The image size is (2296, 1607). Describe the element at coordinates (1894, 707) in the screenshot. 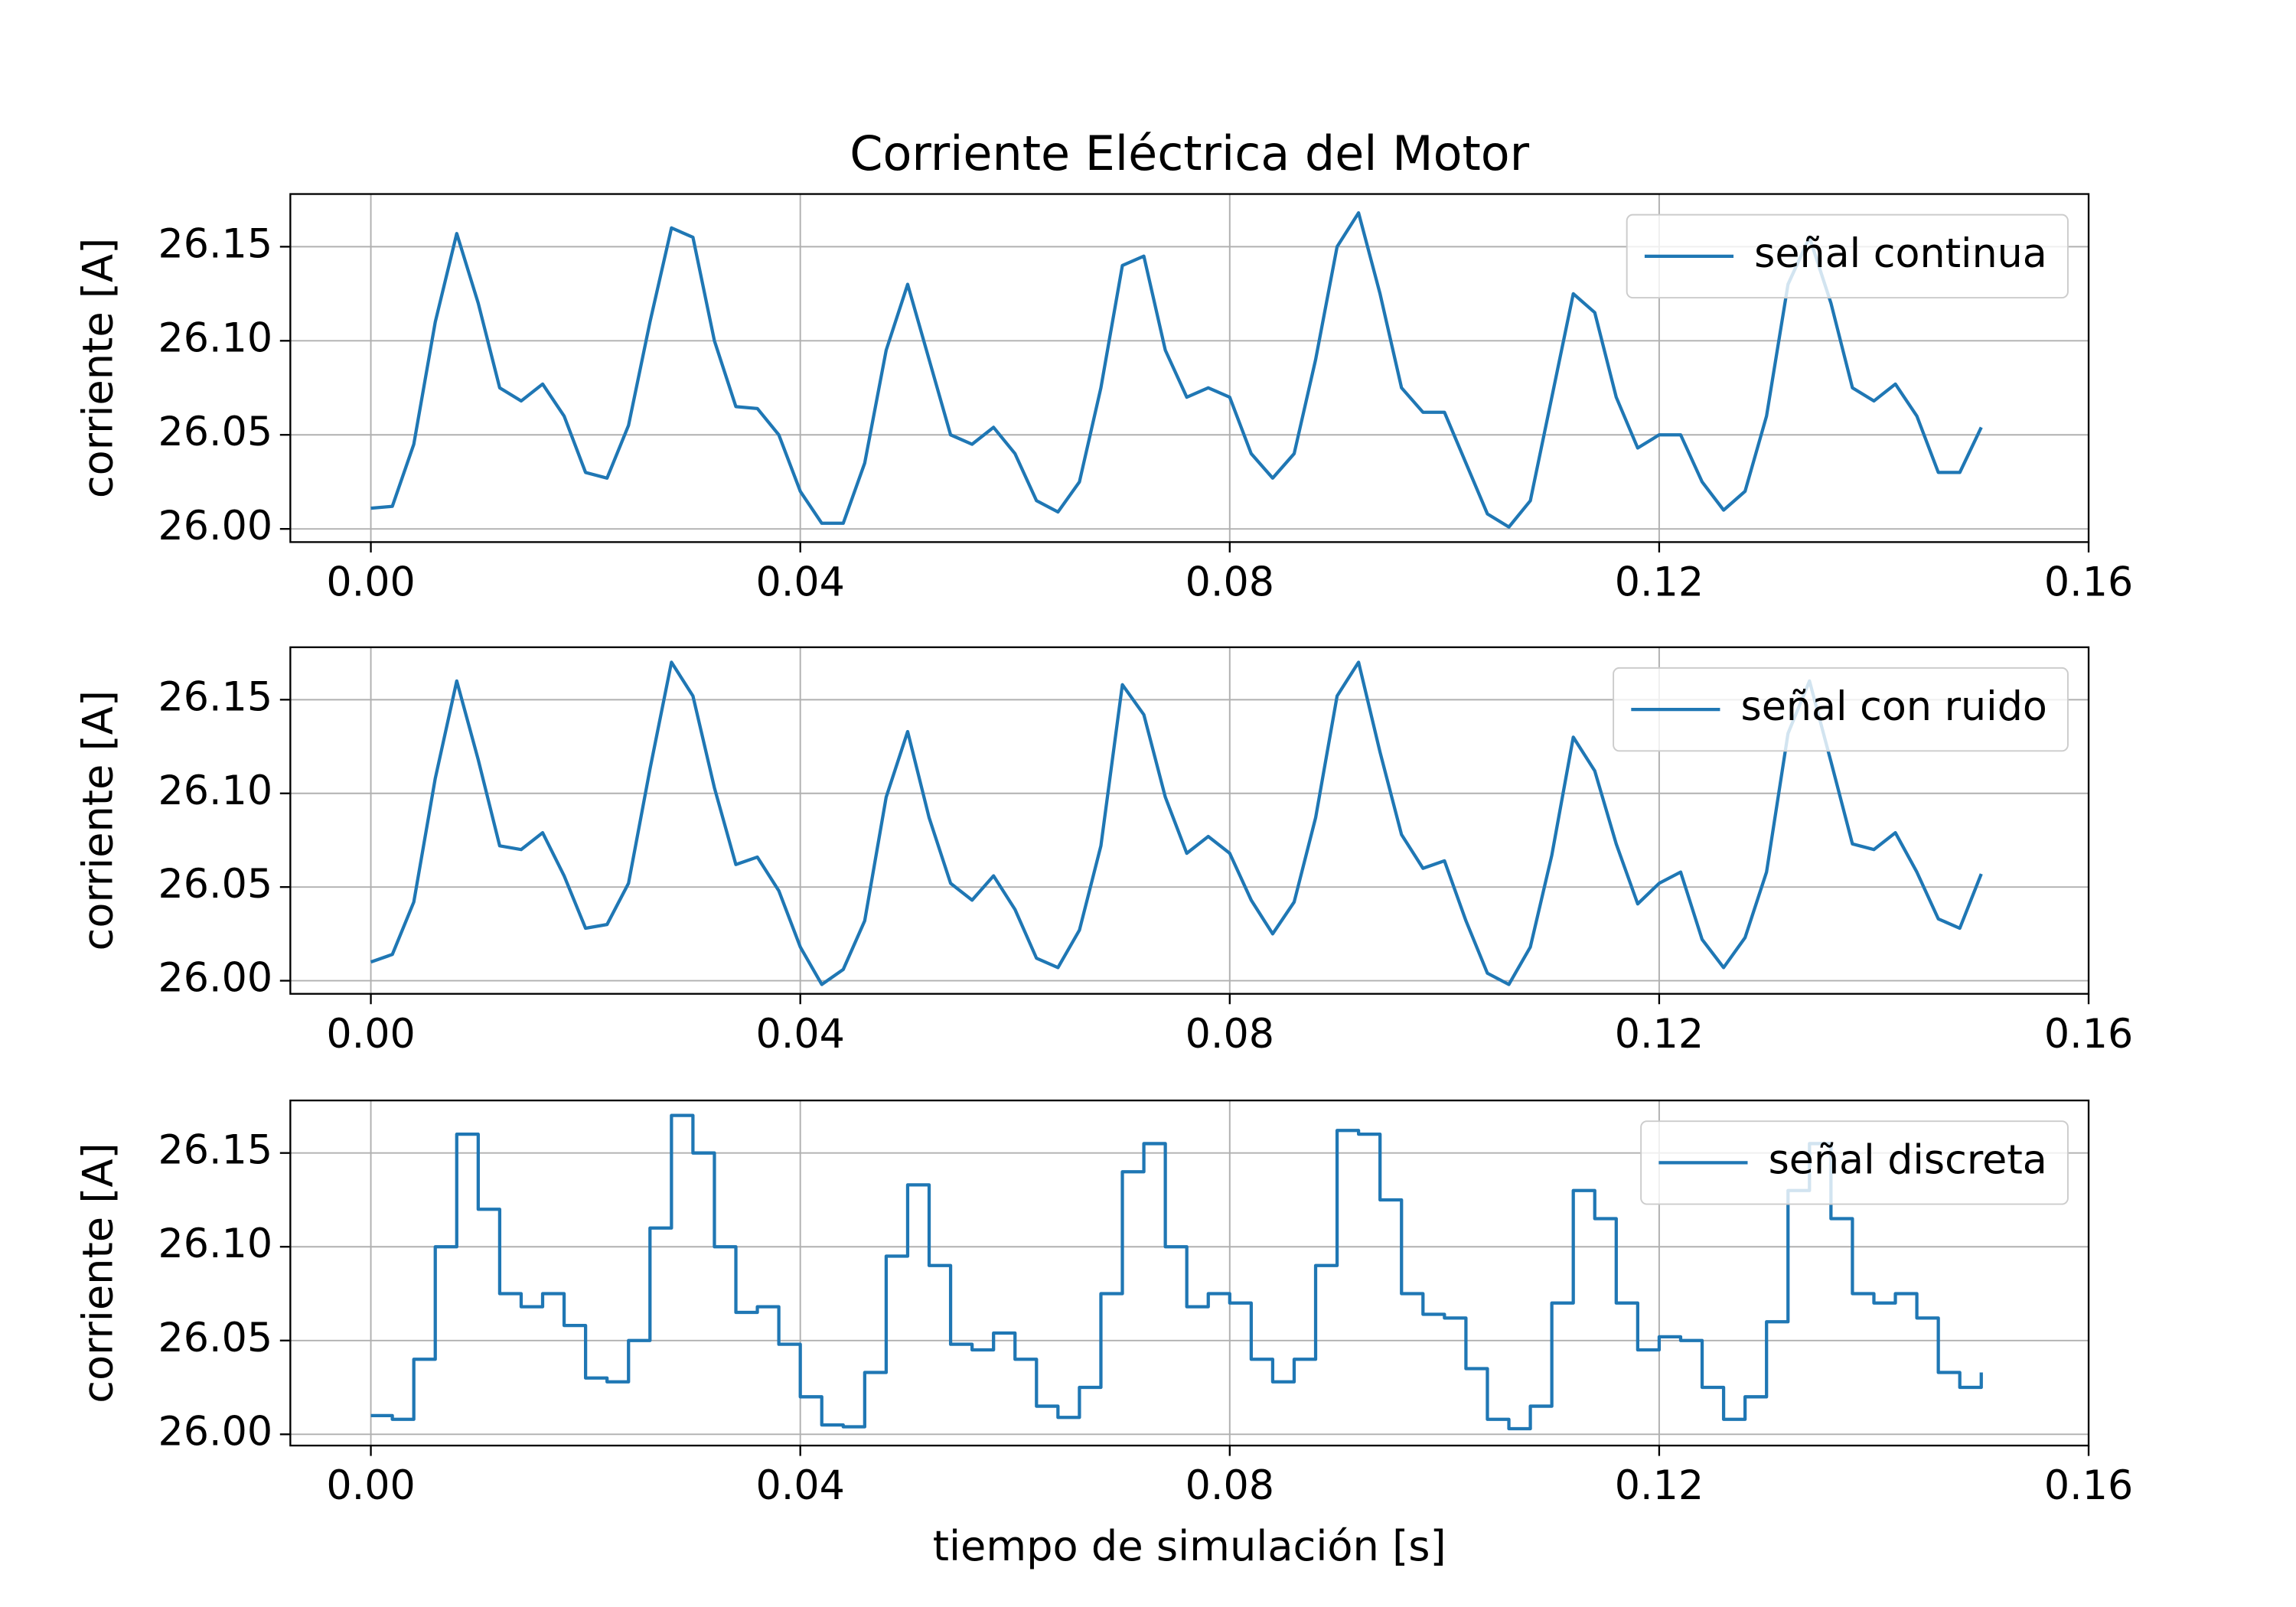

I see `legend-label: señal con ruido` at that location.